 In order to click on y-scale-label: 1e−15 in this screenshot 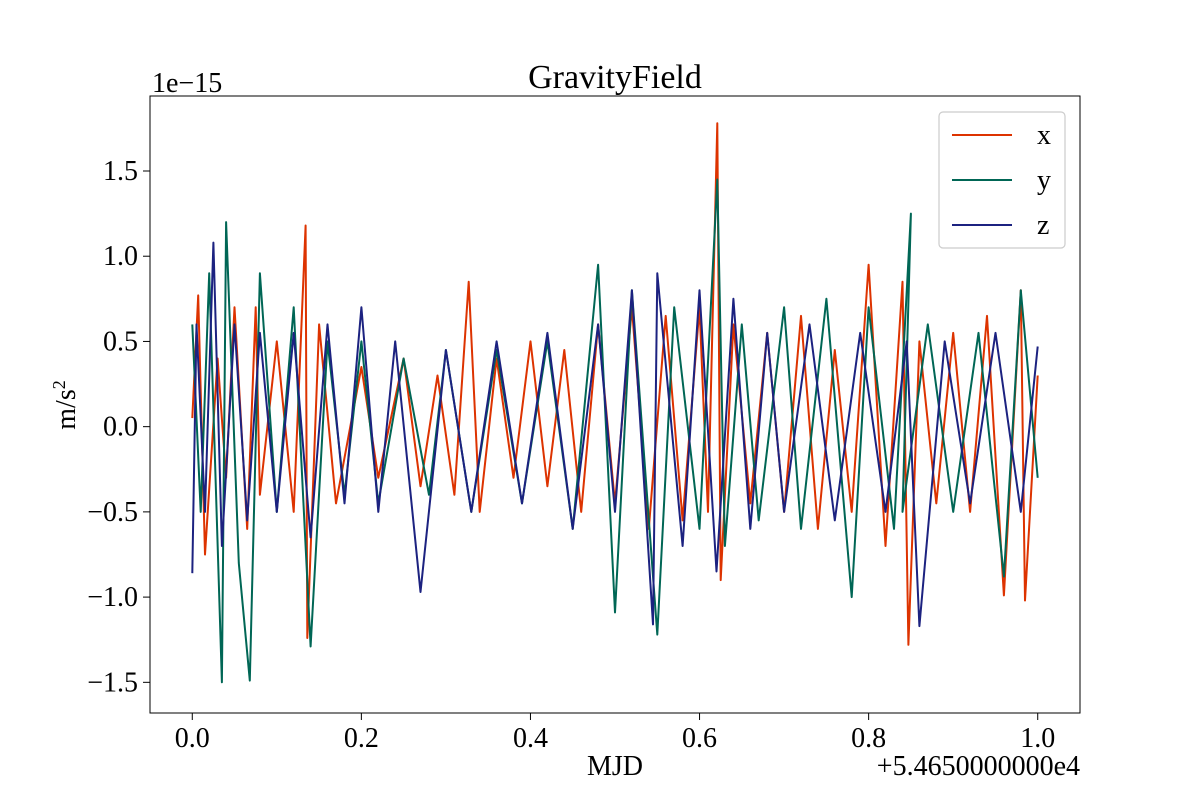, I will do `click(187, 83)`.